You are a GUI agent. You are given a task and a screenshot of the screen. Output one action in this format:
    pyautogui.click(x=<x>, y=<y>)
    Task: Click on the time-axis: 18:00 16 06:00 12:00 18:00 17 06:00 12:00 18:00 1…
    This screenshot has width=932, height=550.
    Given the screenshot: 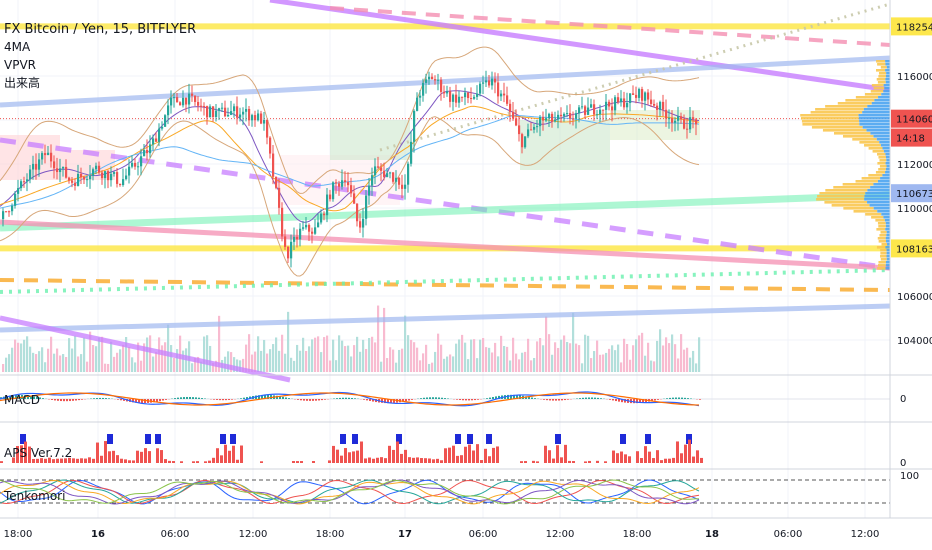 What is the action you would take?
    pyautogui.click(x=442, y=534)
    